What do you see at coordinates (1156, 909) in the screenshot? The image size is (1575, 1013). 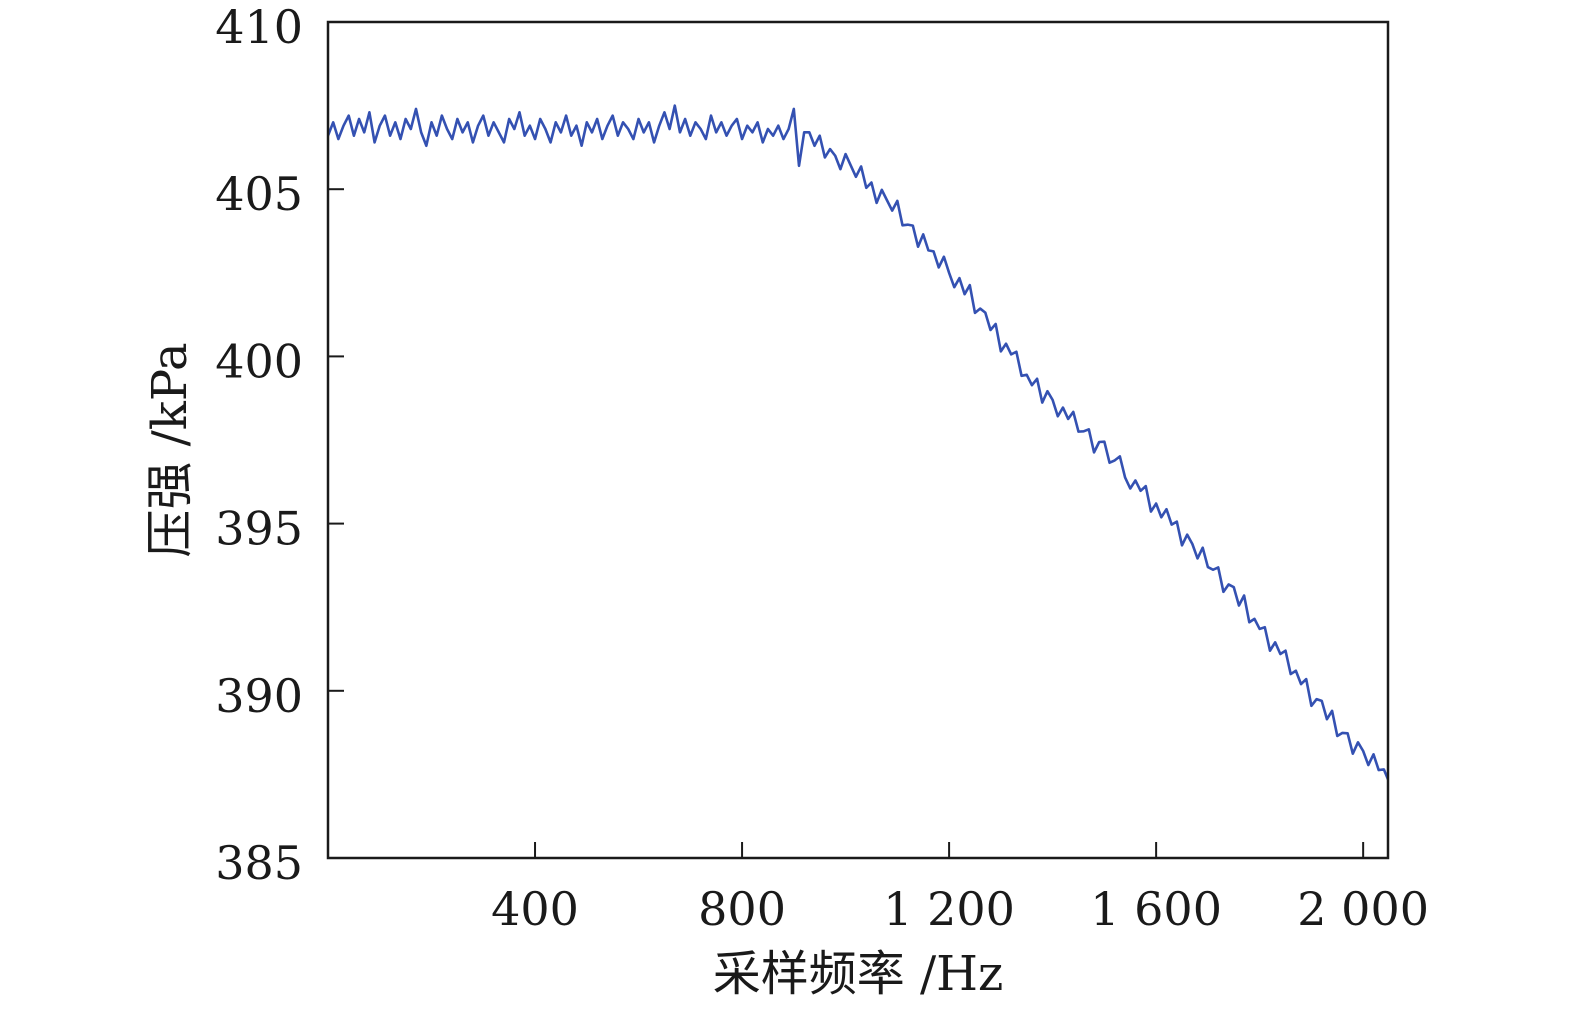 I see `x-tick-label: 1 600` at bounding box center [1156, 909].